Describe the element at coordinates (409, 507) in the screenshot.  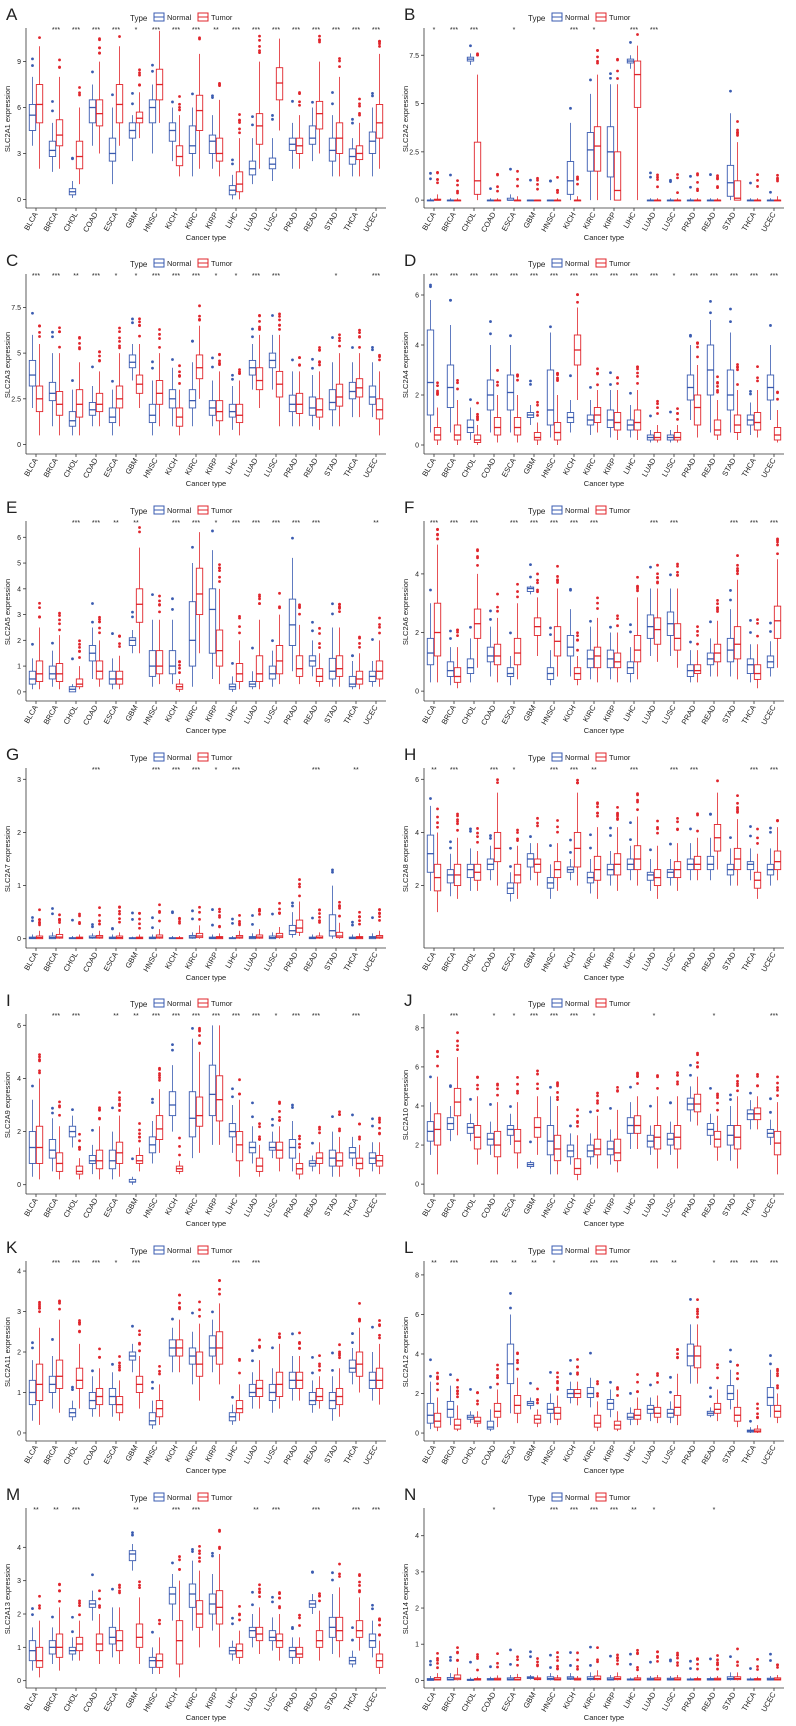
I see `panel-letter: F` at that location.